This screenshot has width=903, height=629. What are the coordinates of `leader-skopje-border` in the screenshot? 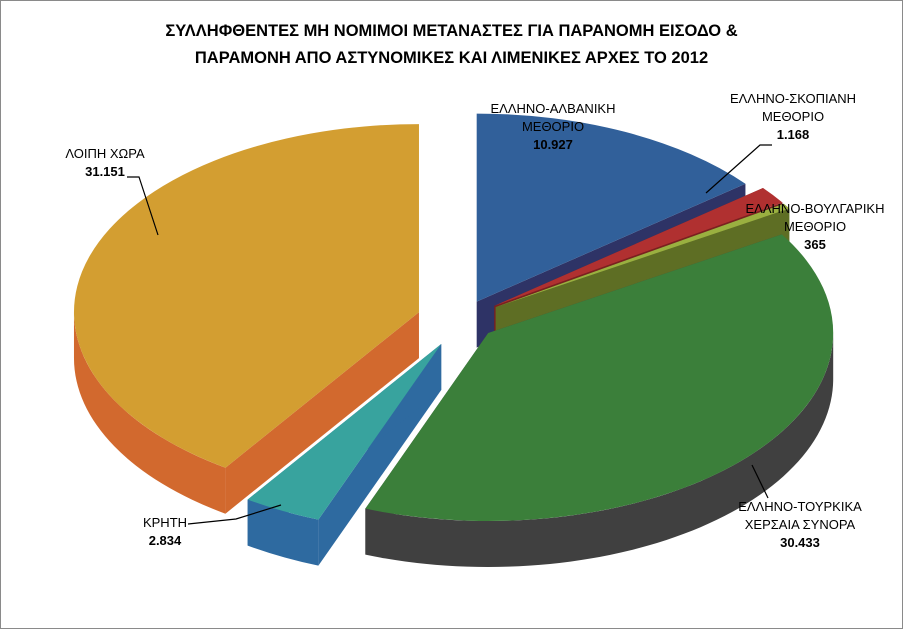 It's located at (738, 169).